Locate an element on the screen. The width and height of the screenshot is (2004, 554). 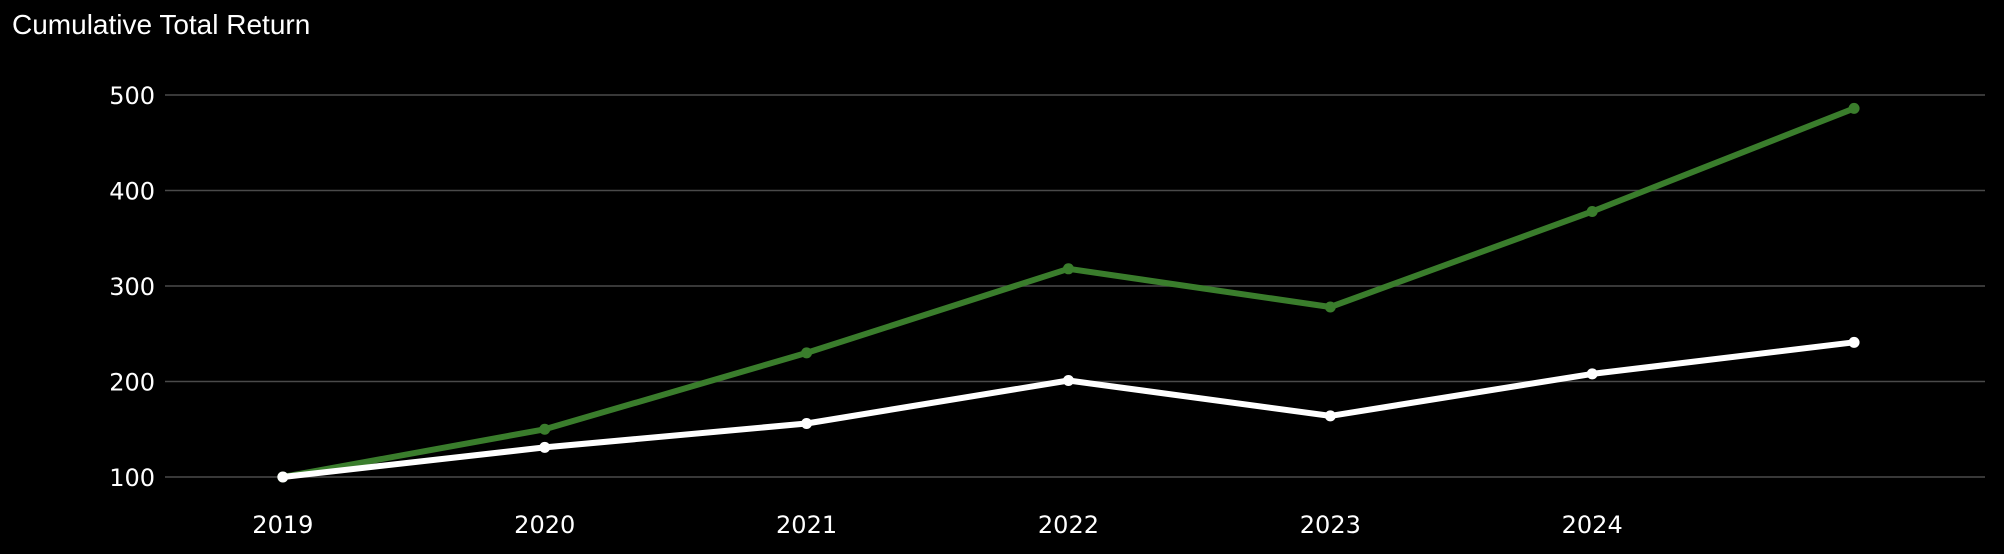
x-tick-label-2023: 2023 is located at coordinates (1330, 525).